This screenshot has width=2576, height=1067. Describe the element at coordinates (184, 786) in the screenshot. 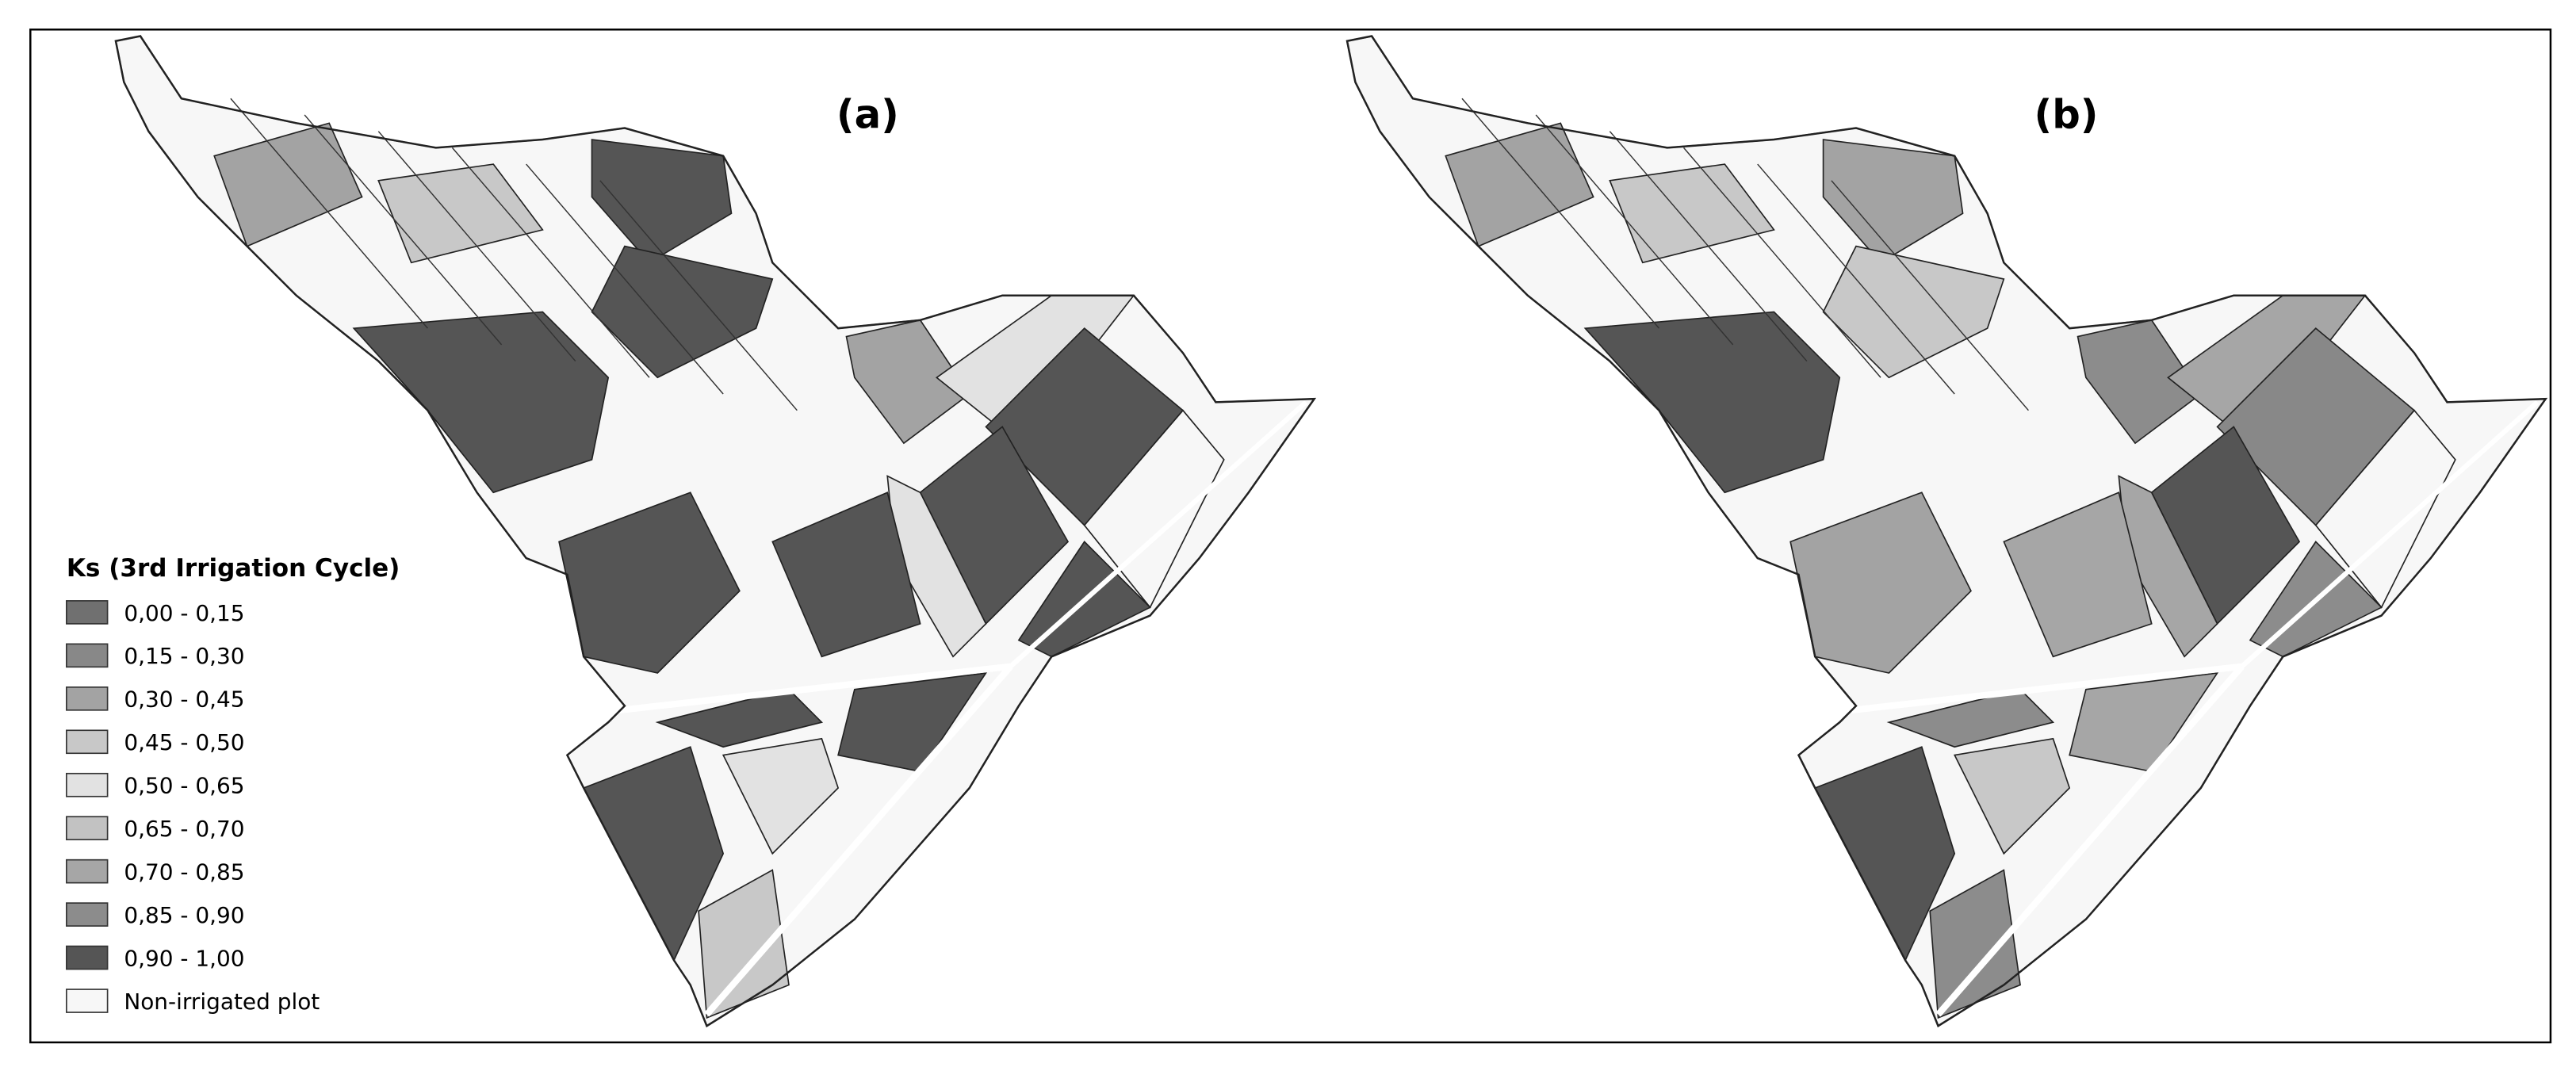

I see `legend-label: 0,50 - 0,65` at that location.